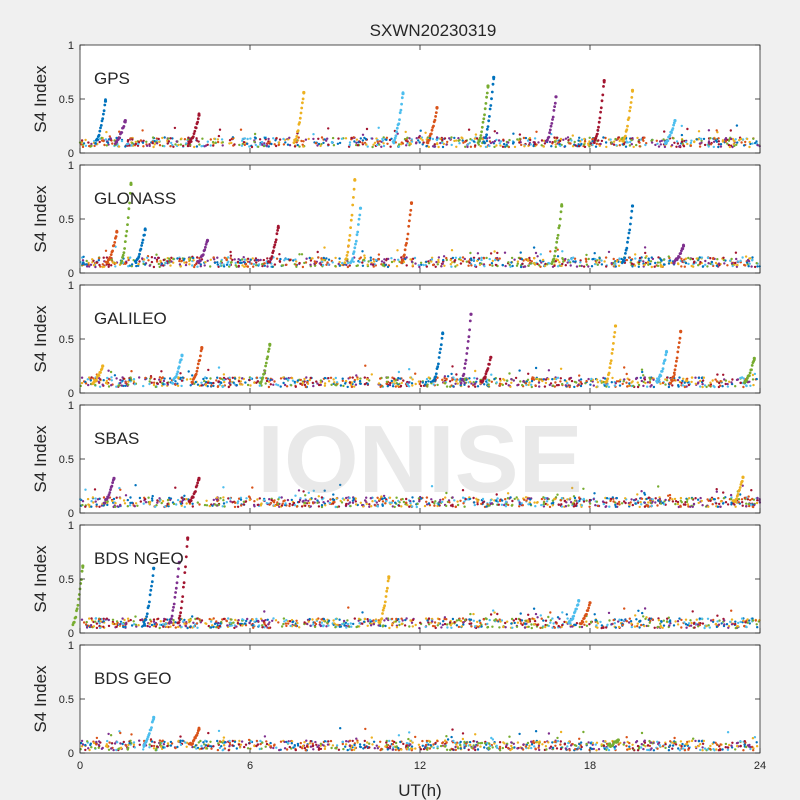 Image resolution: width=800 pixels, height=800 pixels. Describe the element at coordinates (116, 438) in the screenshot. I see `panel-label: SBAS` at that location.